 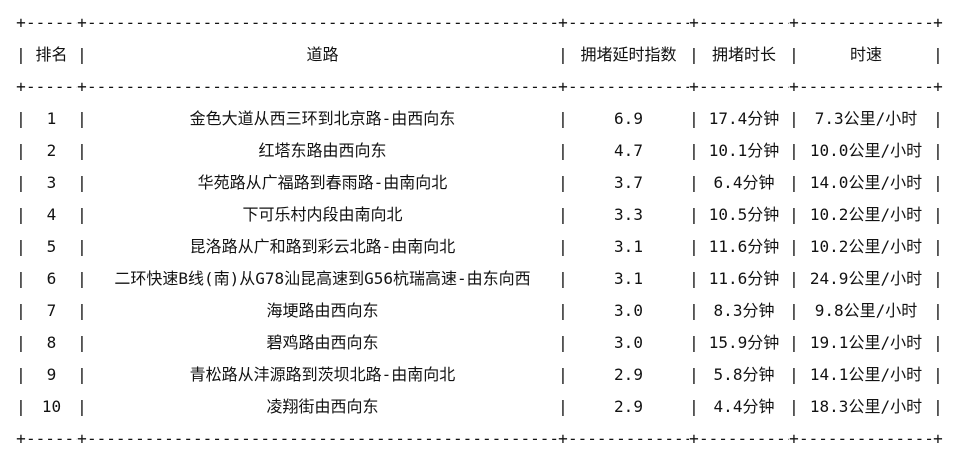 What do you see at coordinates (866, 118) in the screenshot?
I see `speed-cell: 7.3公里/小时` at bounding box center [866, 118].